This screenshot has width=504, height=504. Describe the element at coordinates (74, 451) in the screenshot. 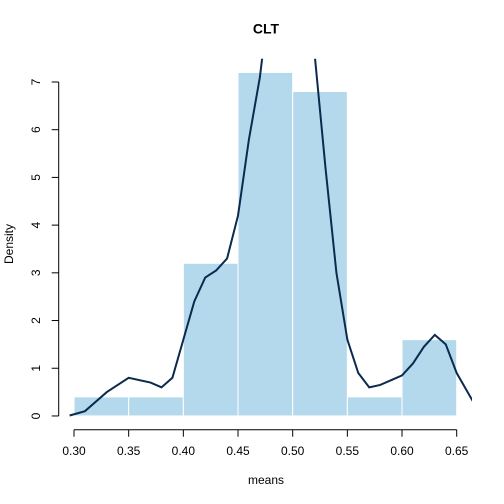

I see `x-tick-label: 0.30` at that location.